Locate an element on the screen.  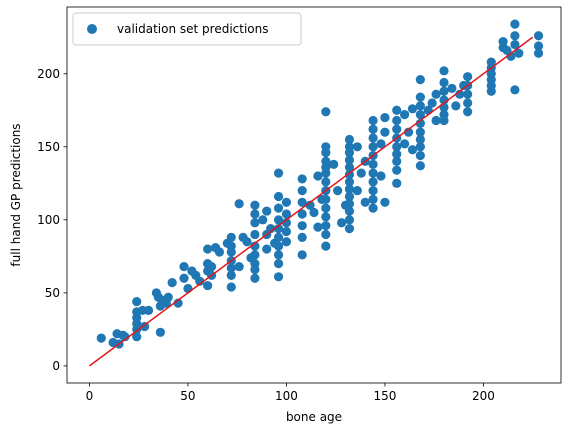
x-tick-label: 0 is located at coordinates (90, 396).